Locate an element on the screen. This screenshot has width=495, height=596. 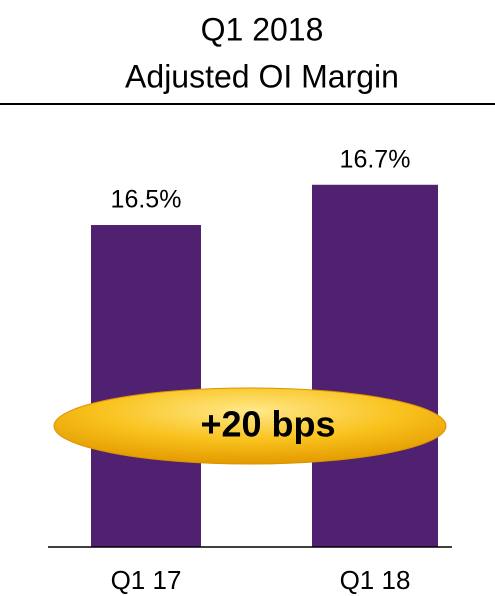
value-label: 16.5% is located at coordinates (146, 200).